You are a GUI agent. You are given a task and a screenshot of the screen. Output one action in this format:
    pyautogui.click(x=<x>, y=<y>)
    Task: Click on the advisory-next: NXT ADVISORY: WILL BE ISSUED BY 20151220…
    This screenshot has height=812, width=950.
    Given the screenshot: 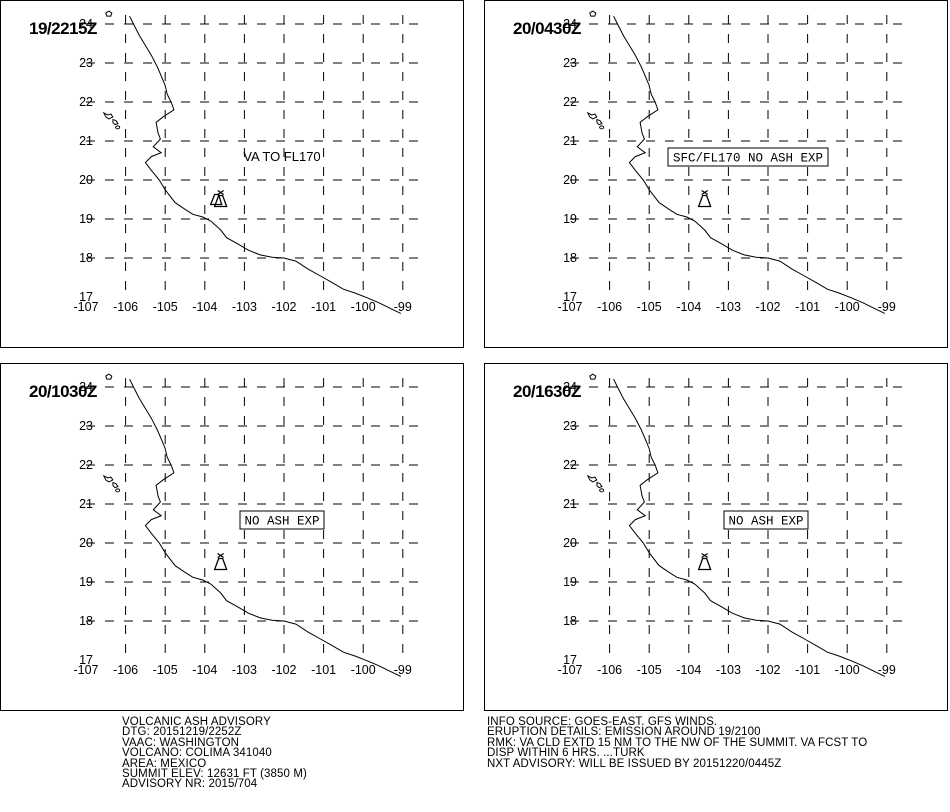 What is the action you would take?
    pyautogui.click(x=634, y=763)
    